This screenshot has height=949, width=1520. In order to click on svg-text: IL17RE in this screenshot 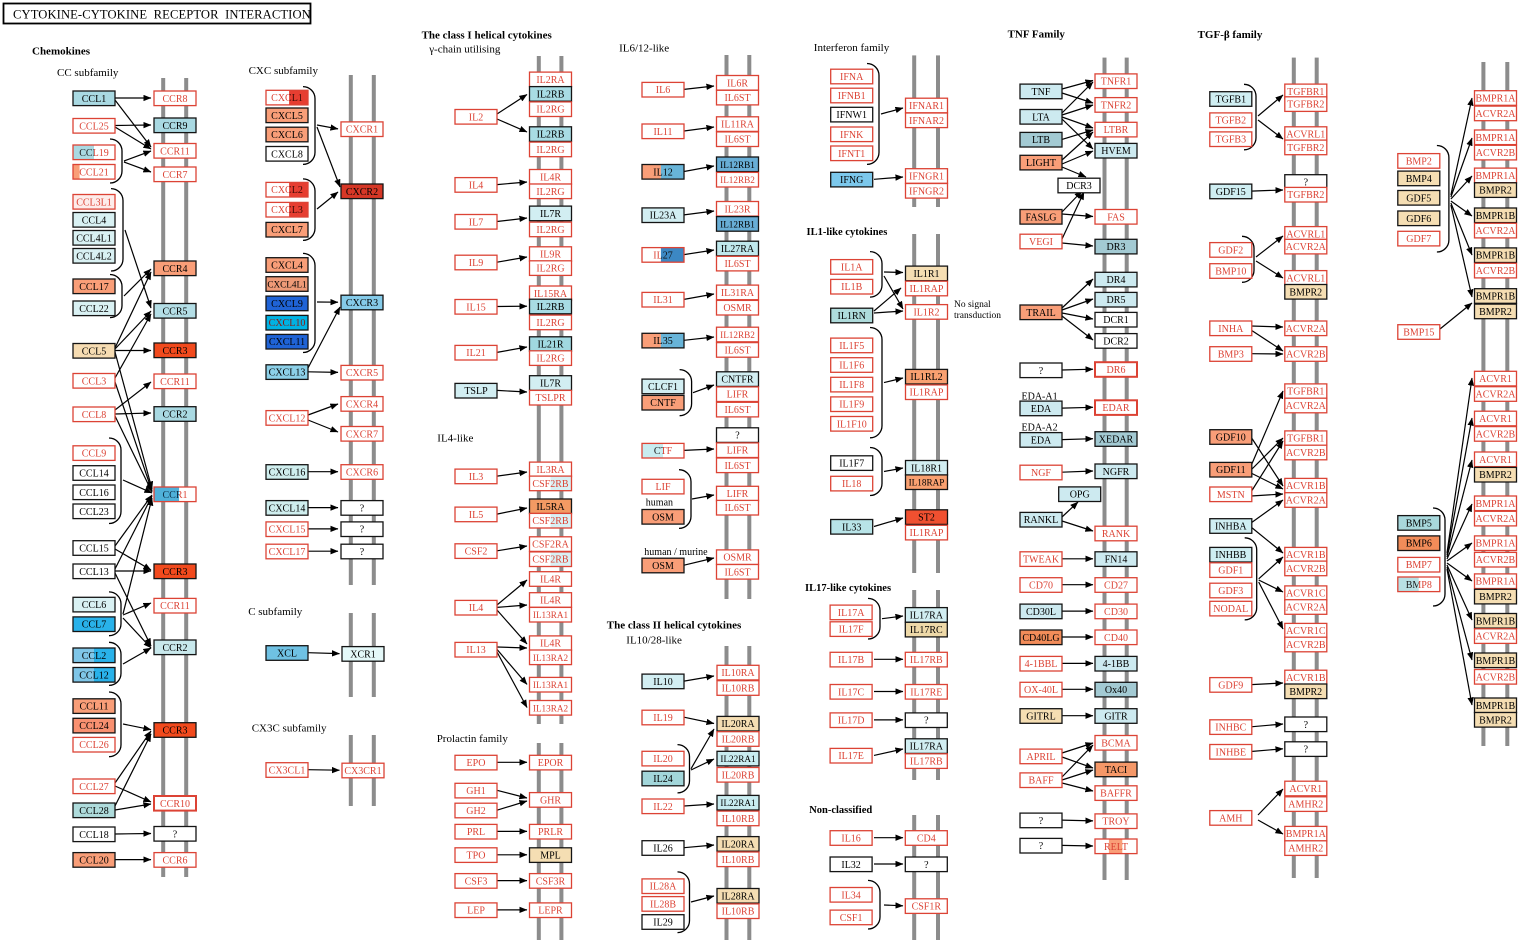, I will do `click(926, 692)`.